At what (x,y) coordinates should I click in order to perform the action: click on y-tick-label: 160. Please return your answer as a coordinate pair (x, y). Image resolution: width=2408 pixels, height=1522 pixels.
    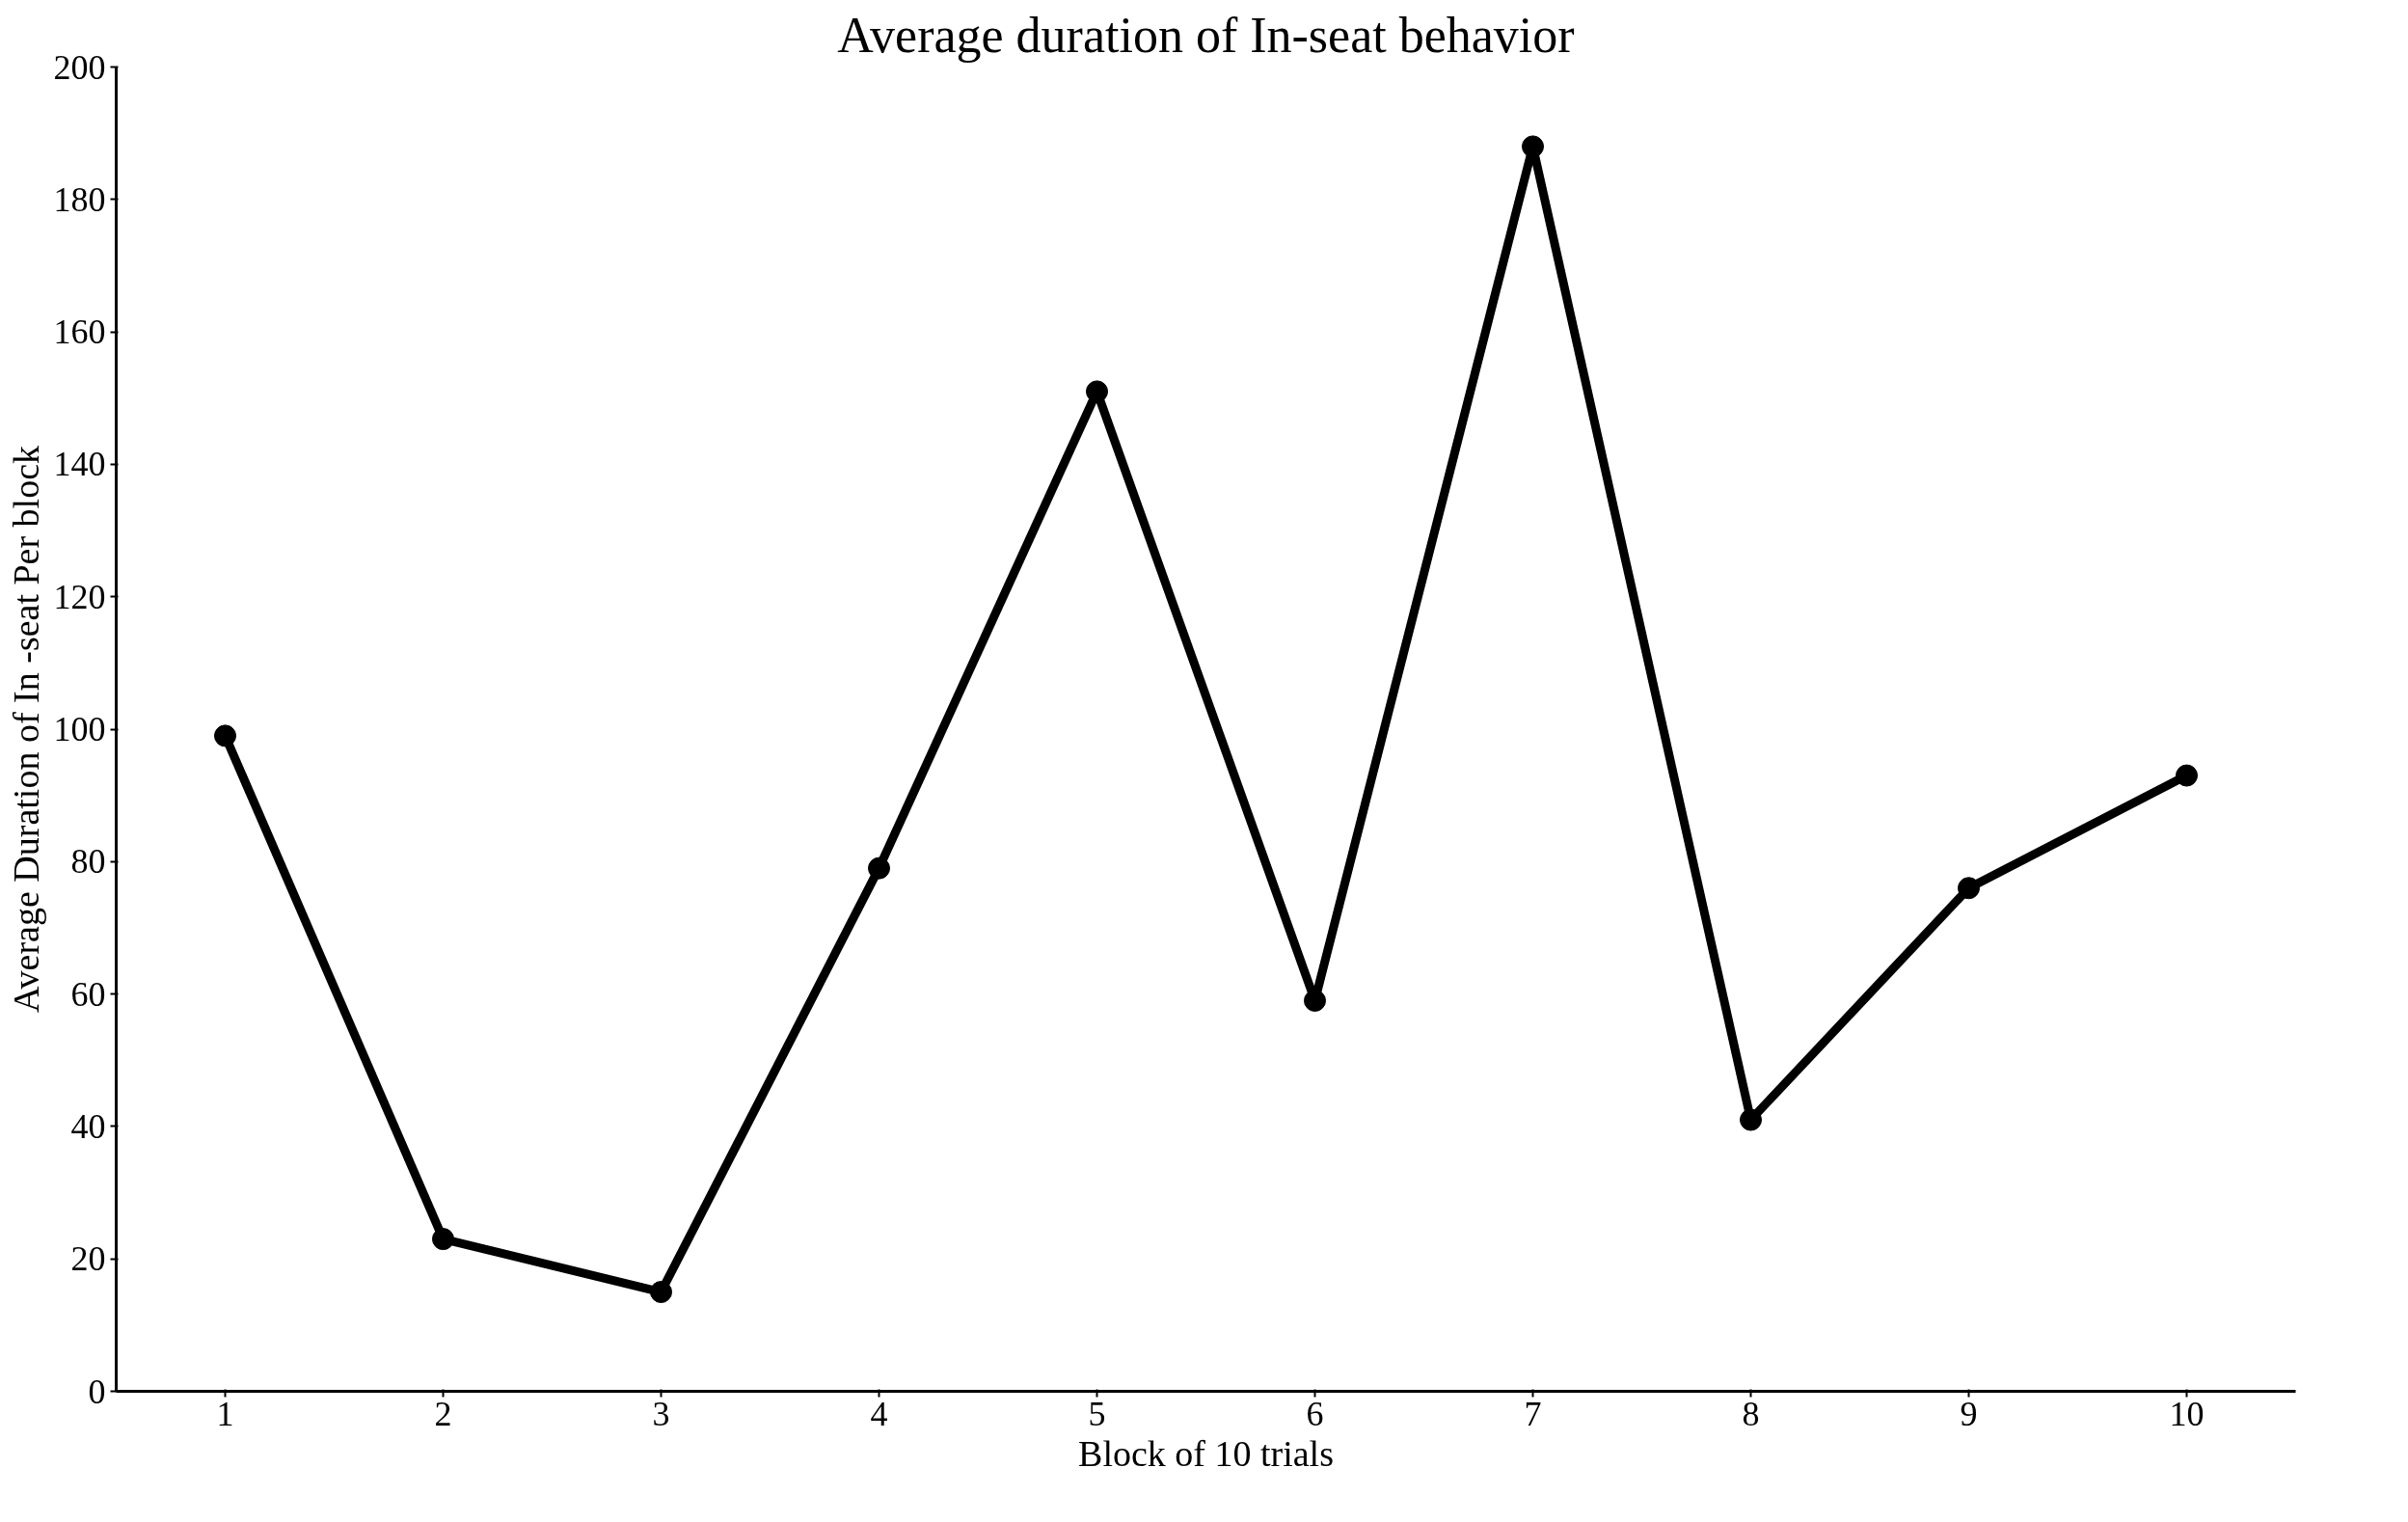
    Looking at the image, I should click on (79, 333).